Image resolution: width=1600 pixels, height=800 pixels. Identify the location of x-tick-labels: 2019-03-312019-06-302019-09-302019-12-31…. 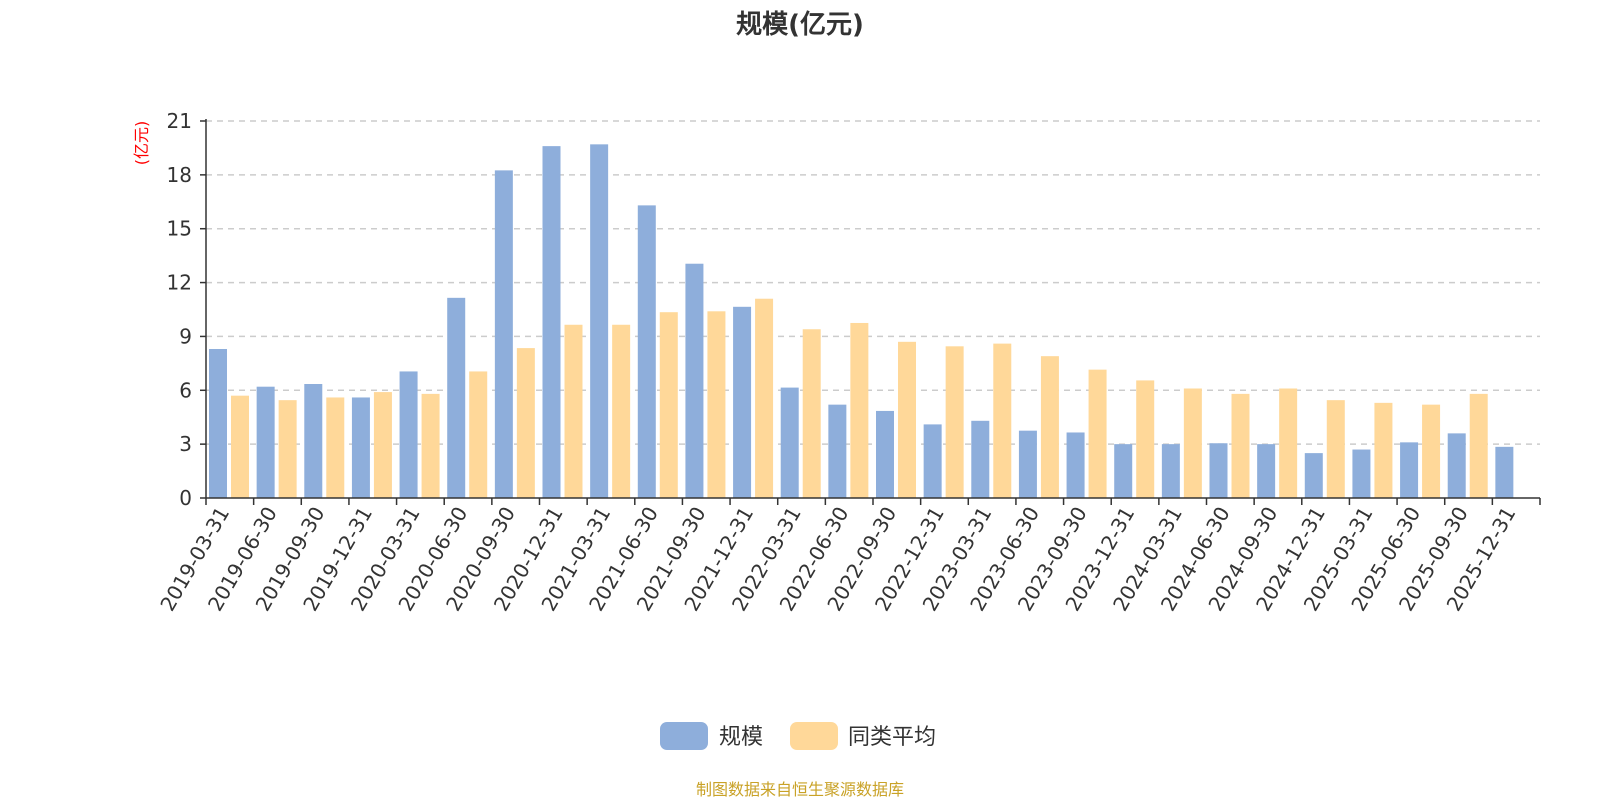
(848, 556).